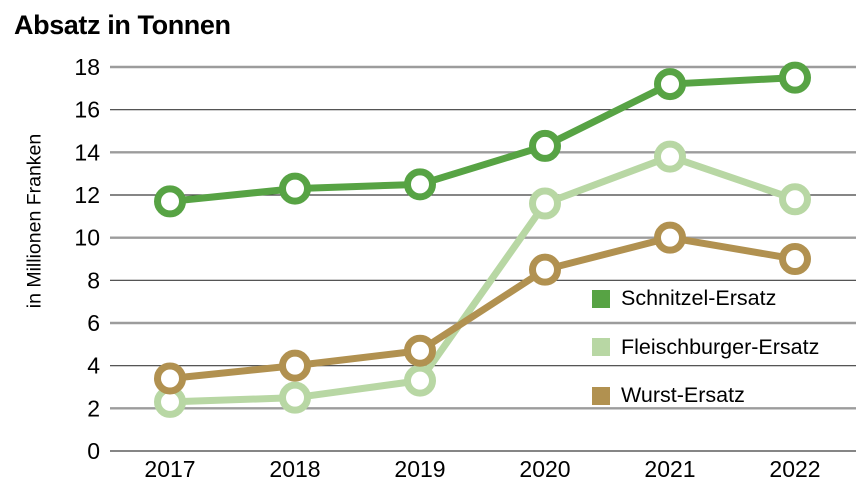 This screenshot has height=494, width=856. I want to click on y-tick-label-4: 4, so click(93, 366).